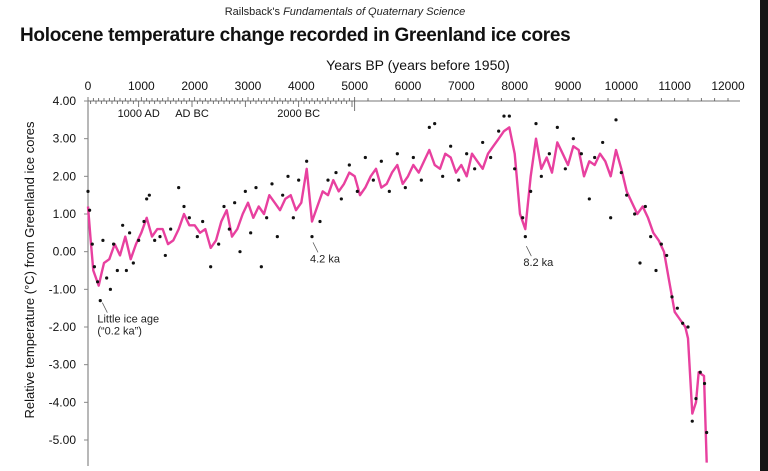  What do you see at coordinates (568, 86) in the screenshot?
I see `x-tick-label: 9000` at bounding box center [568, 86].